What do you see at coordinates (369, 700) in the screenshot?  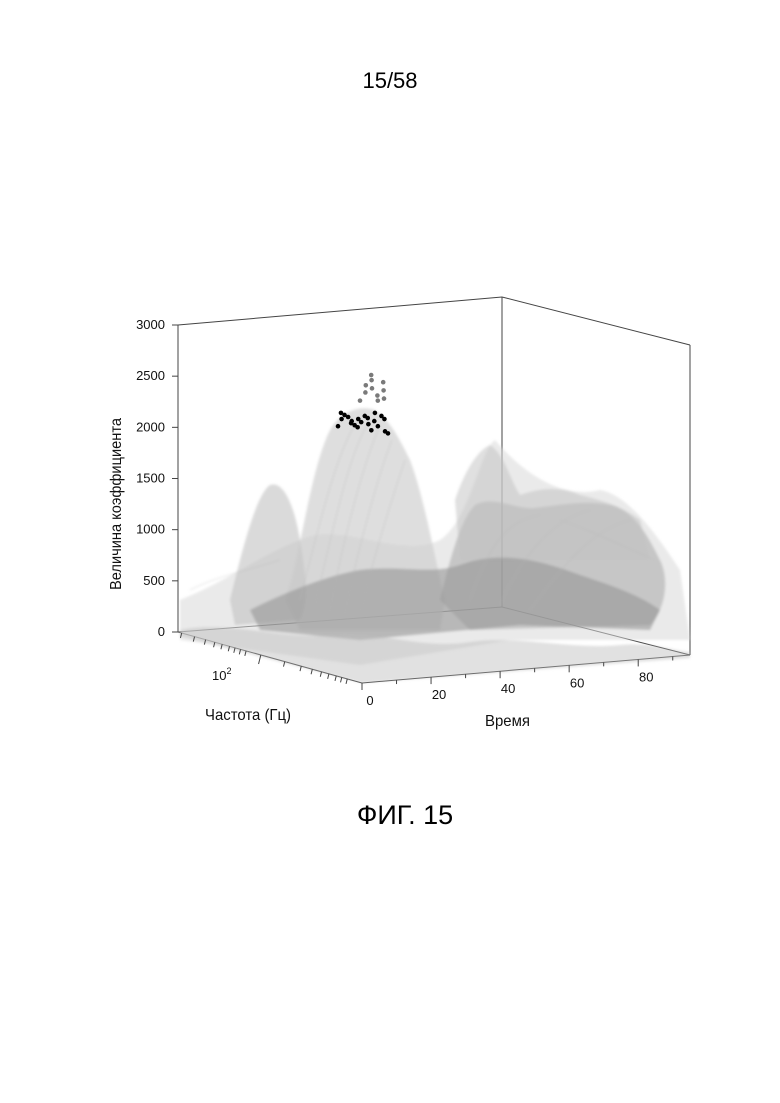 I see `x-tick-label: 0` at bounding box center [369, 700].